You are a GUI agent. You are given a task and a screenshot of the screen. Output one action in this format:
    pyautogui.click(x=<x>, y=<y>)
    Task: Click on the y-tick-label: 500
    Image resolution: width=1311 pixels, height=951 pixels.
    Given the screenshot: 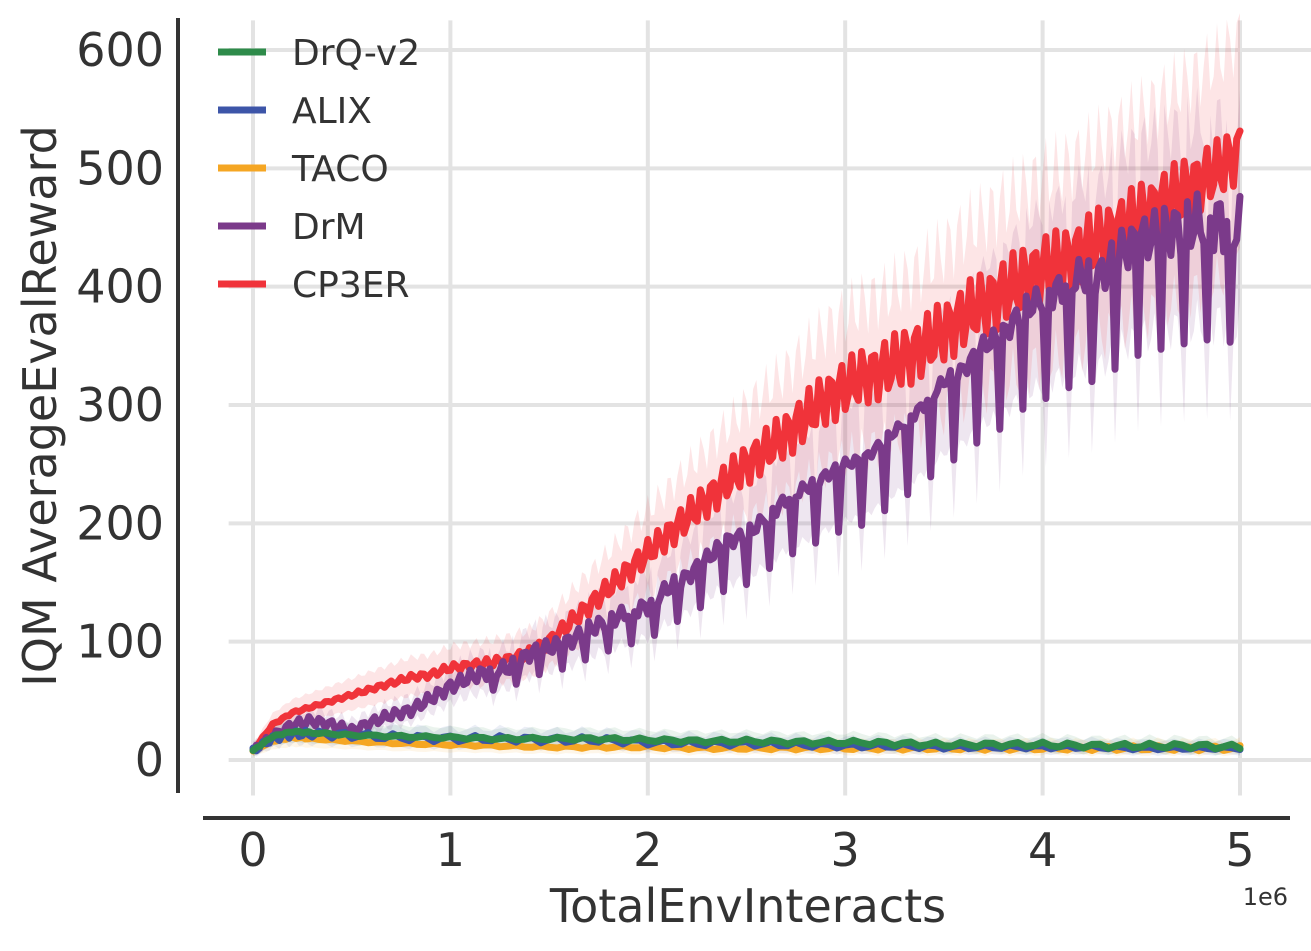 What is the action you would take?
    pyautogui.click(x=120, y=168)
    